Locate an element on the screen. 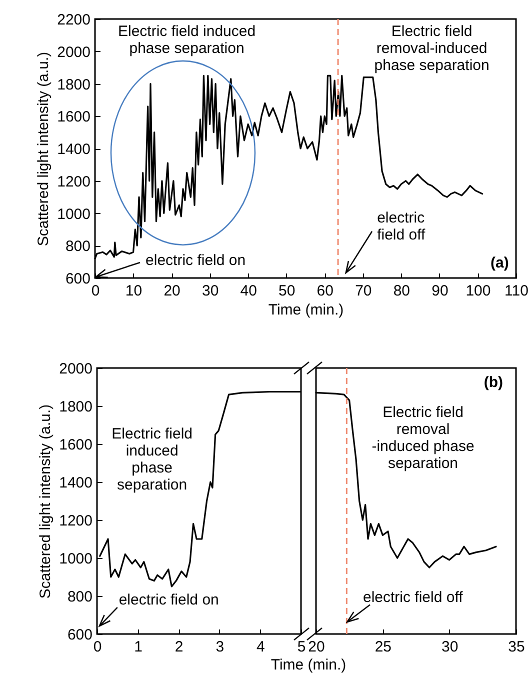 The width and height of the screenshot is (532, 679). x-tick-label: 60 is located at coordinates (325, 291).